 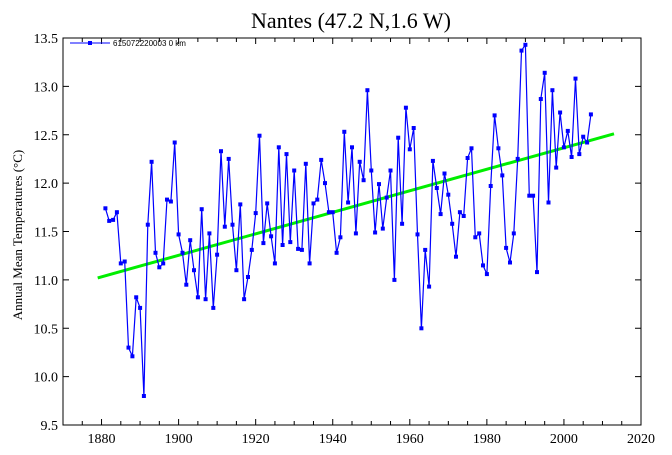 I want to click on x-tick-label: 2020, so click(x=641, y=439).